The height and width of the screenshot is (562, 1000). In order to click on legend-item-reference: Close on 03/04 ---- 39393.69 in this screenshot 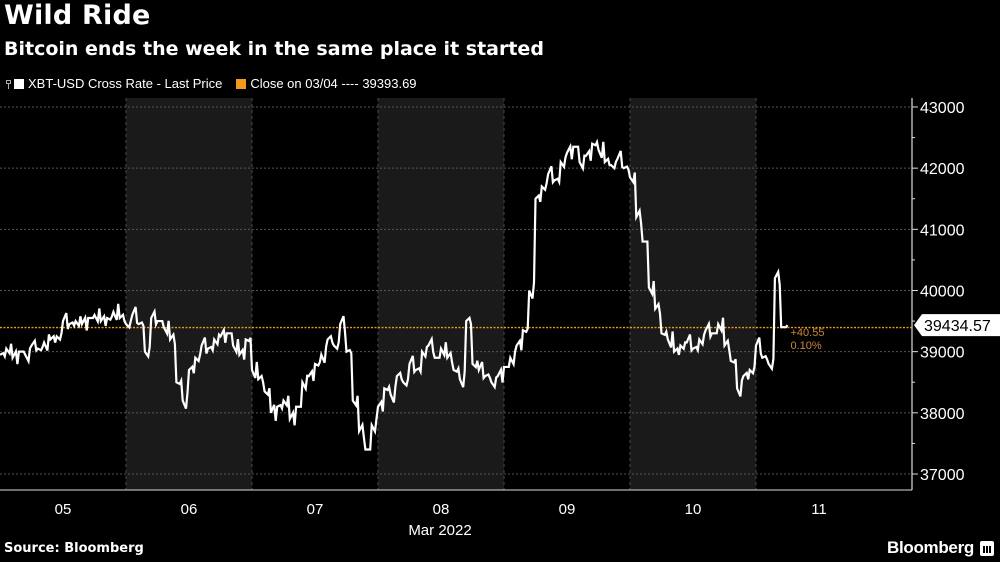, I will do `click(326, 83)`.